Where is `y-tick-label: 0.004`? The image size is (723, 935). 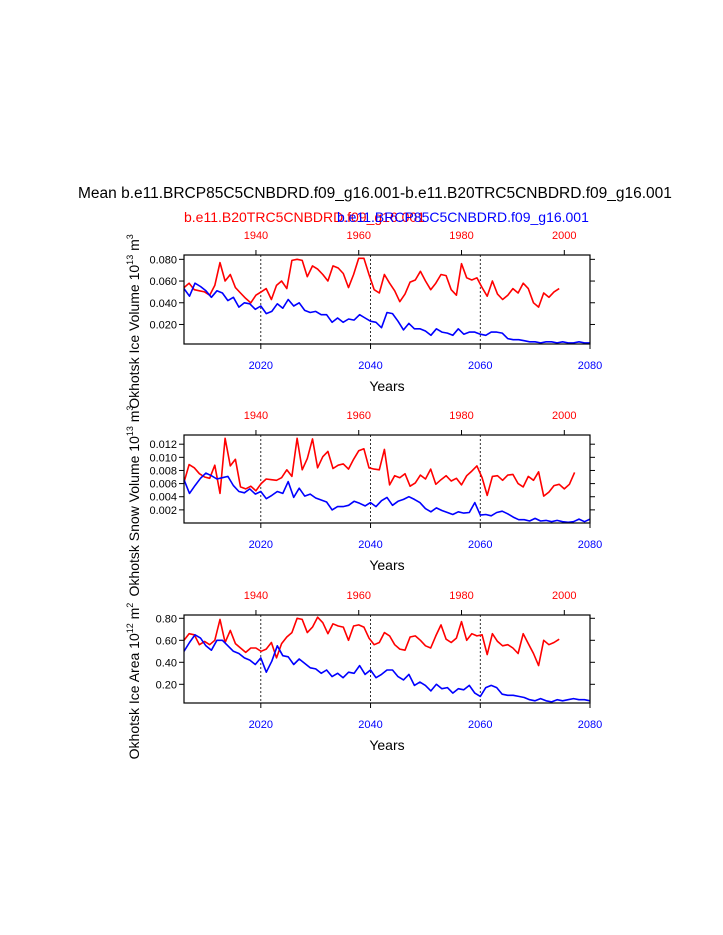
y-tick-label: 0.004 is located at coordinates (163, 498).